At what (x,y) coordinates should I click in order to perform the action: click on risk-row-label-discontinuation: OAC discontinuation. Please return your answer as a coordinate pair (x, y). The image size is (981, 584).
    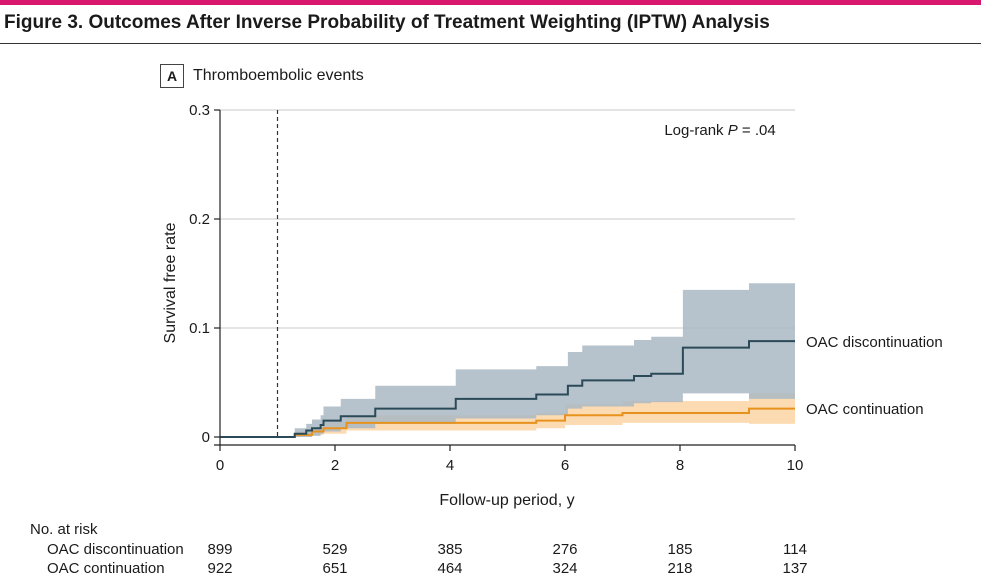
    Looking at the image, I should click on (115, 549).